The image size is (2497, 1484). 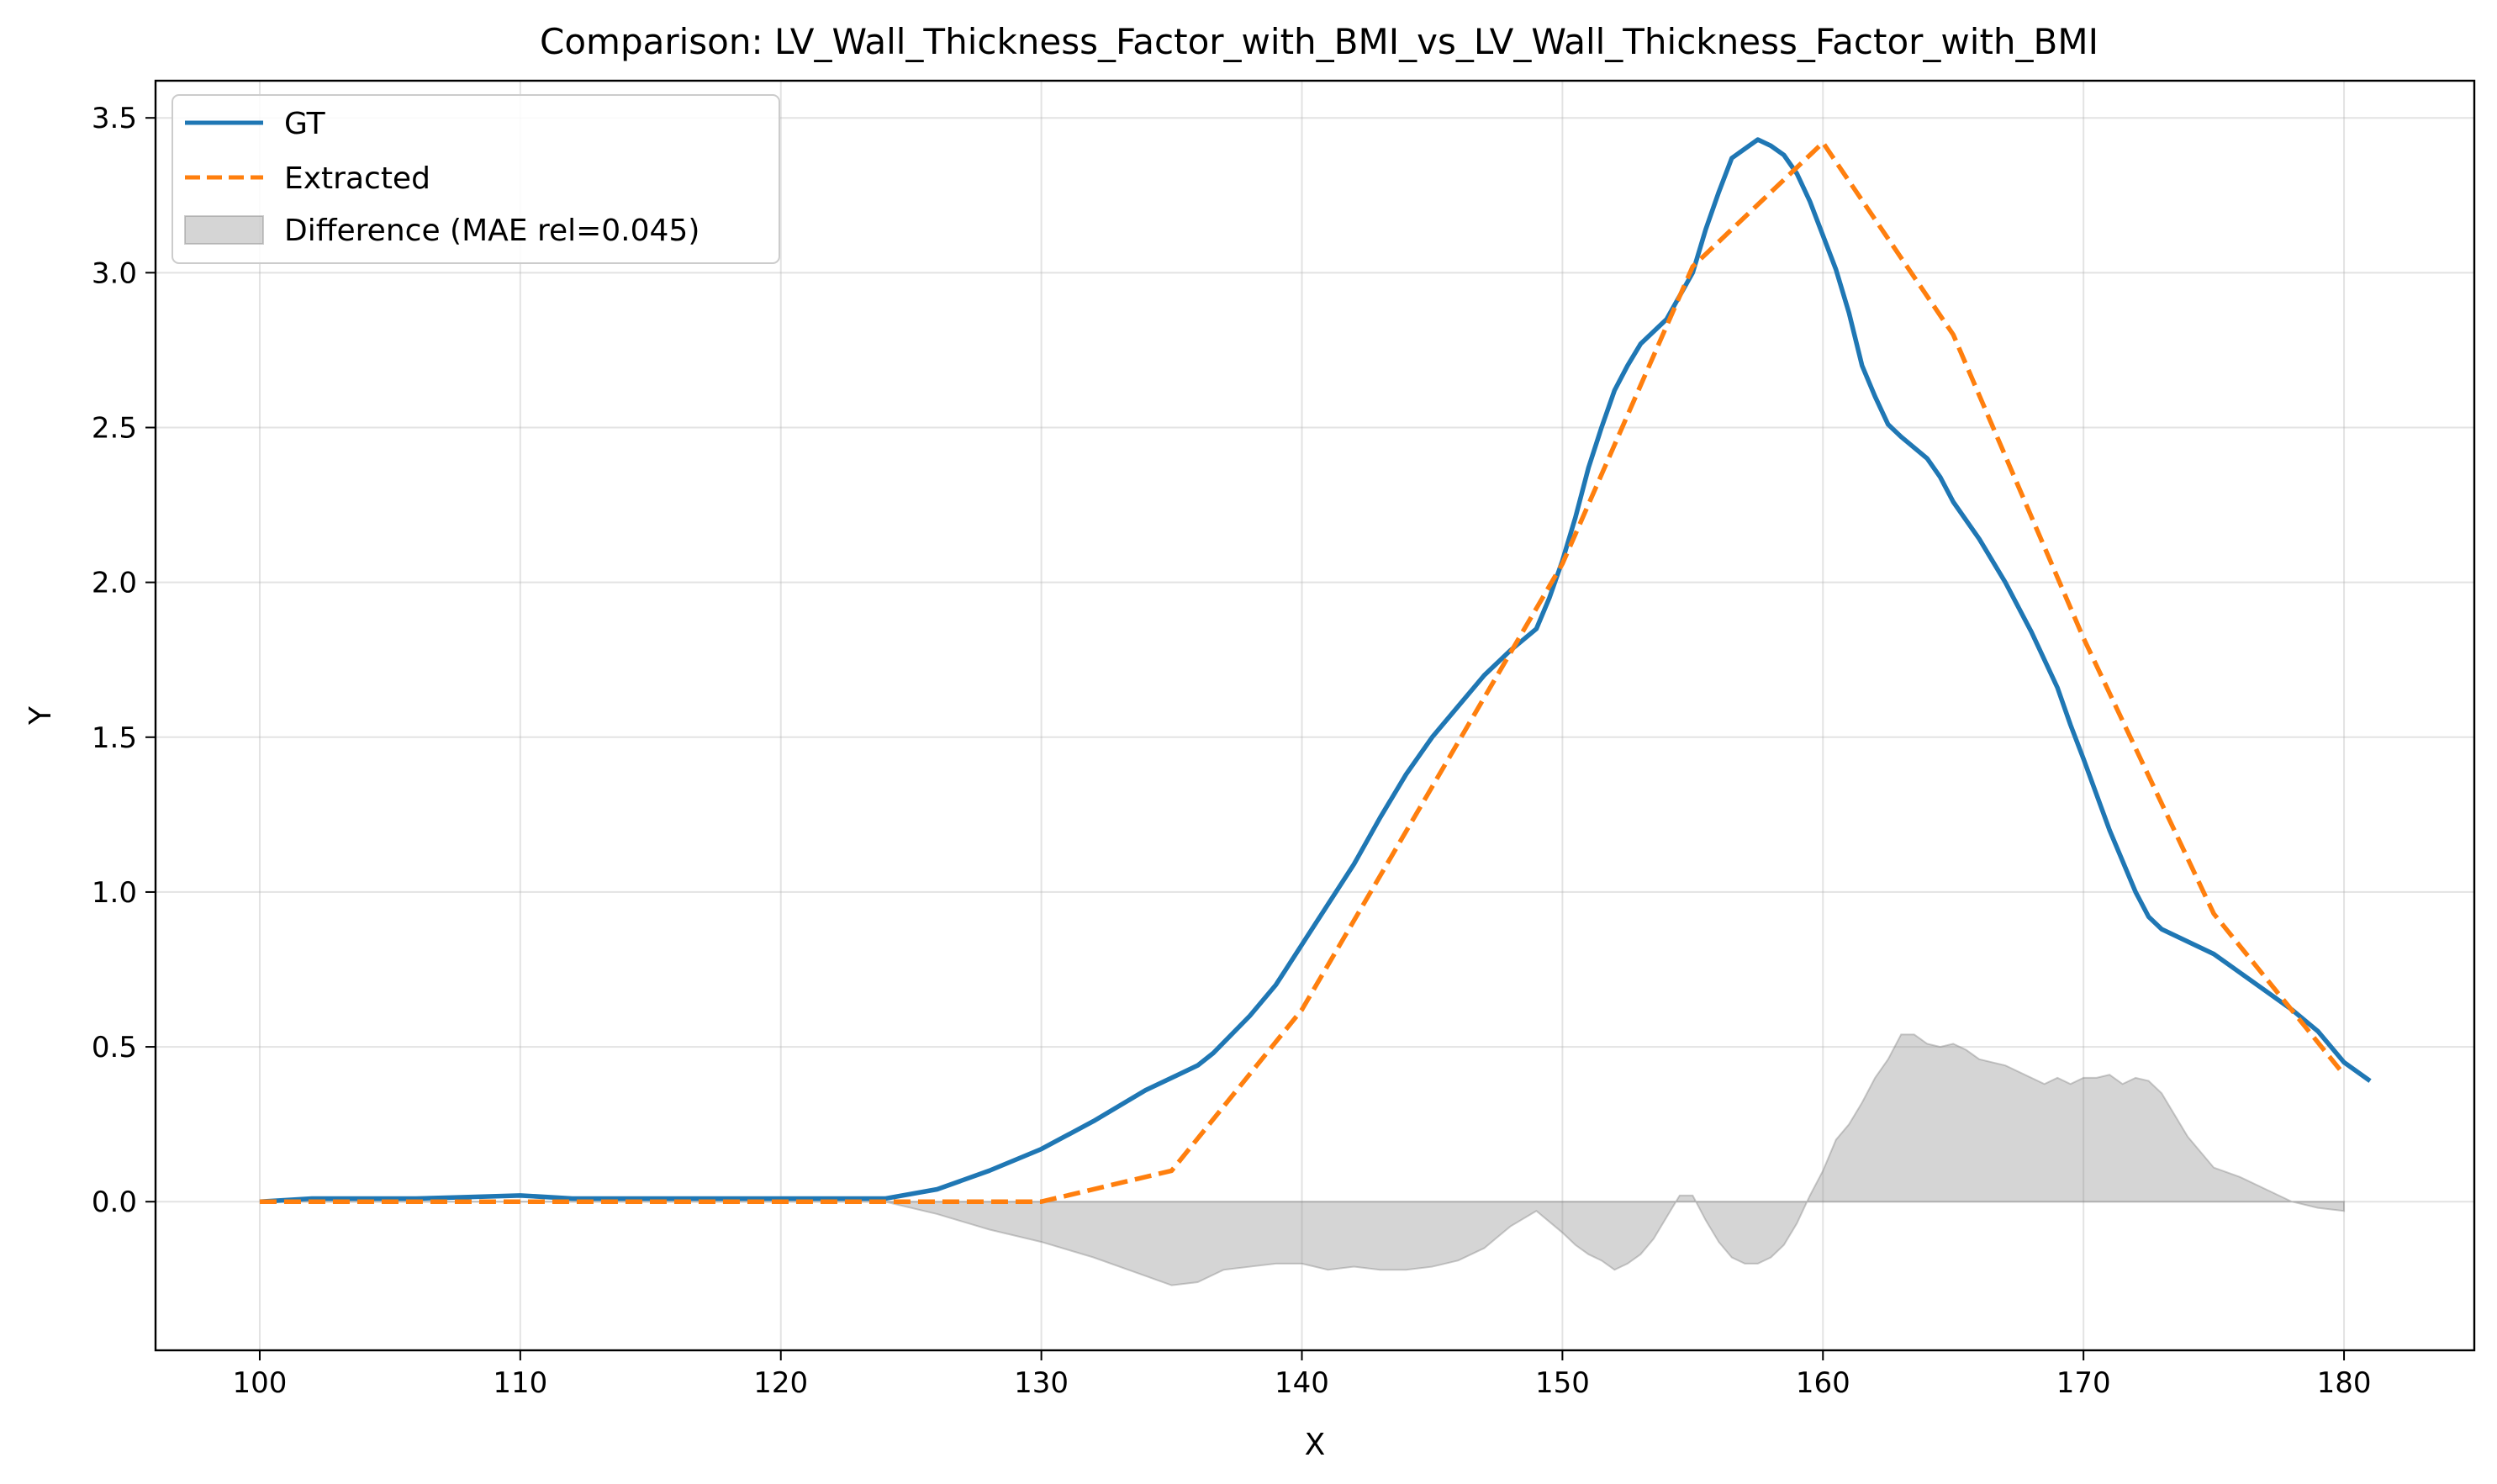 What do you see at coordinates (114, 119) in the screenshot?
I see `y-tick-label: 3.5` at bounding box center [114, 119].